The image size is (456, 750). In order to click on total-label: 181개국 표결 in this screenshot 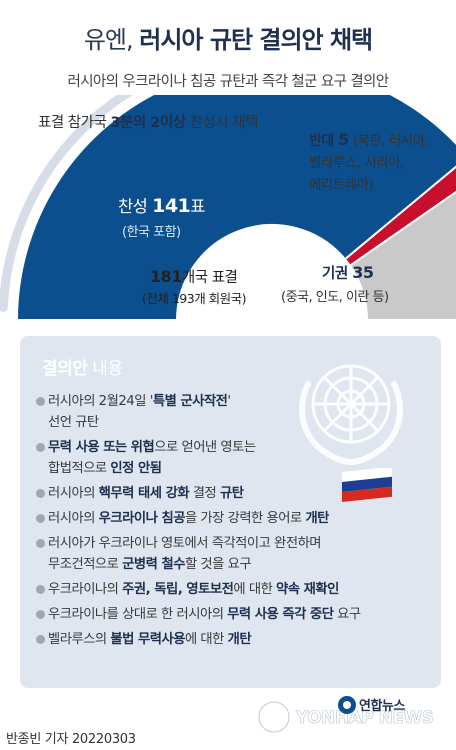, I will do `click(193, 276)`.